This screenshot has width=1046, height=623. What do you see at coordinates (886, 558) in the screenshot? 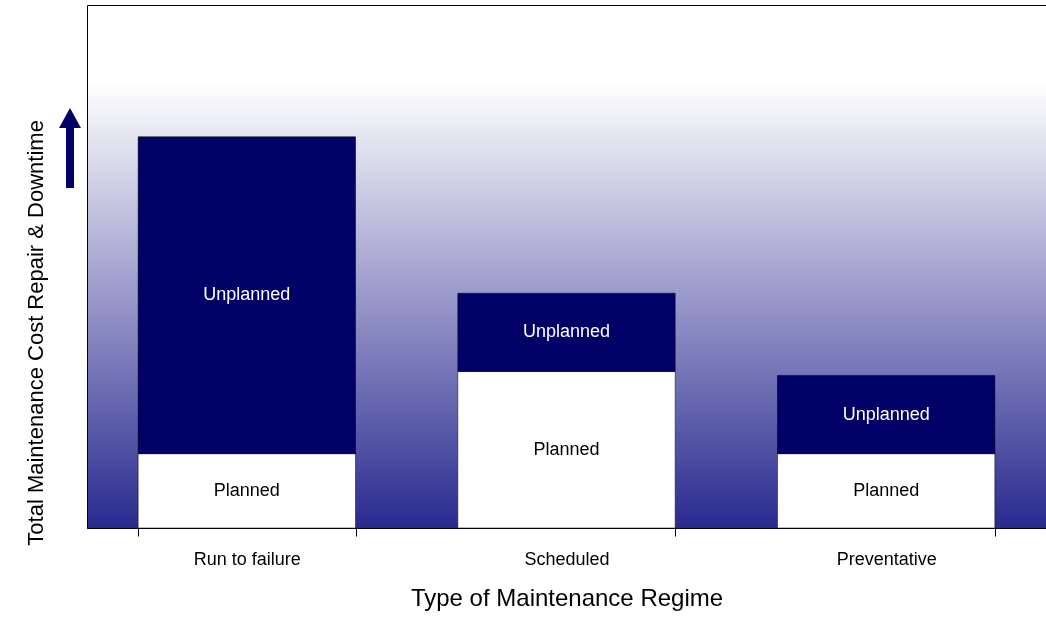
I see `x-tick-label: Preventative` at bounding box center [886, 558].